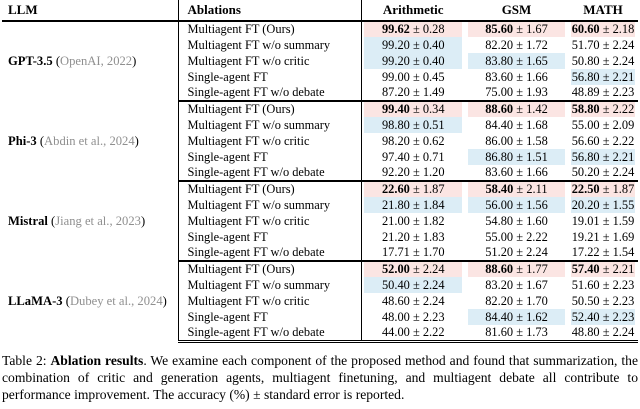 The width and height of the screenshot is (640, 409). What do you see at coordinates (617, 252) in the screenshot?
I see `score-stderr: ± 1.54` at bounding box center [617, 252].